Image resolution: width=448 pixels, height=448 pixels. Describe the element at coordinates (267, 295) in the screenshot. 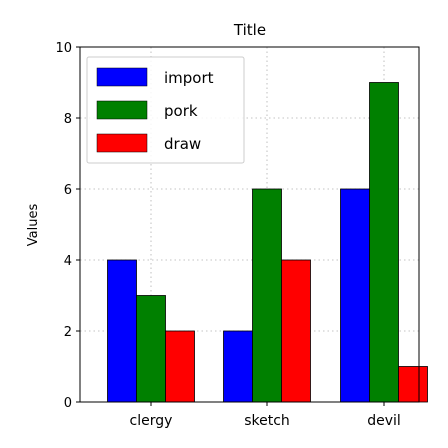

I see `bar-pork-sketch` at that location.